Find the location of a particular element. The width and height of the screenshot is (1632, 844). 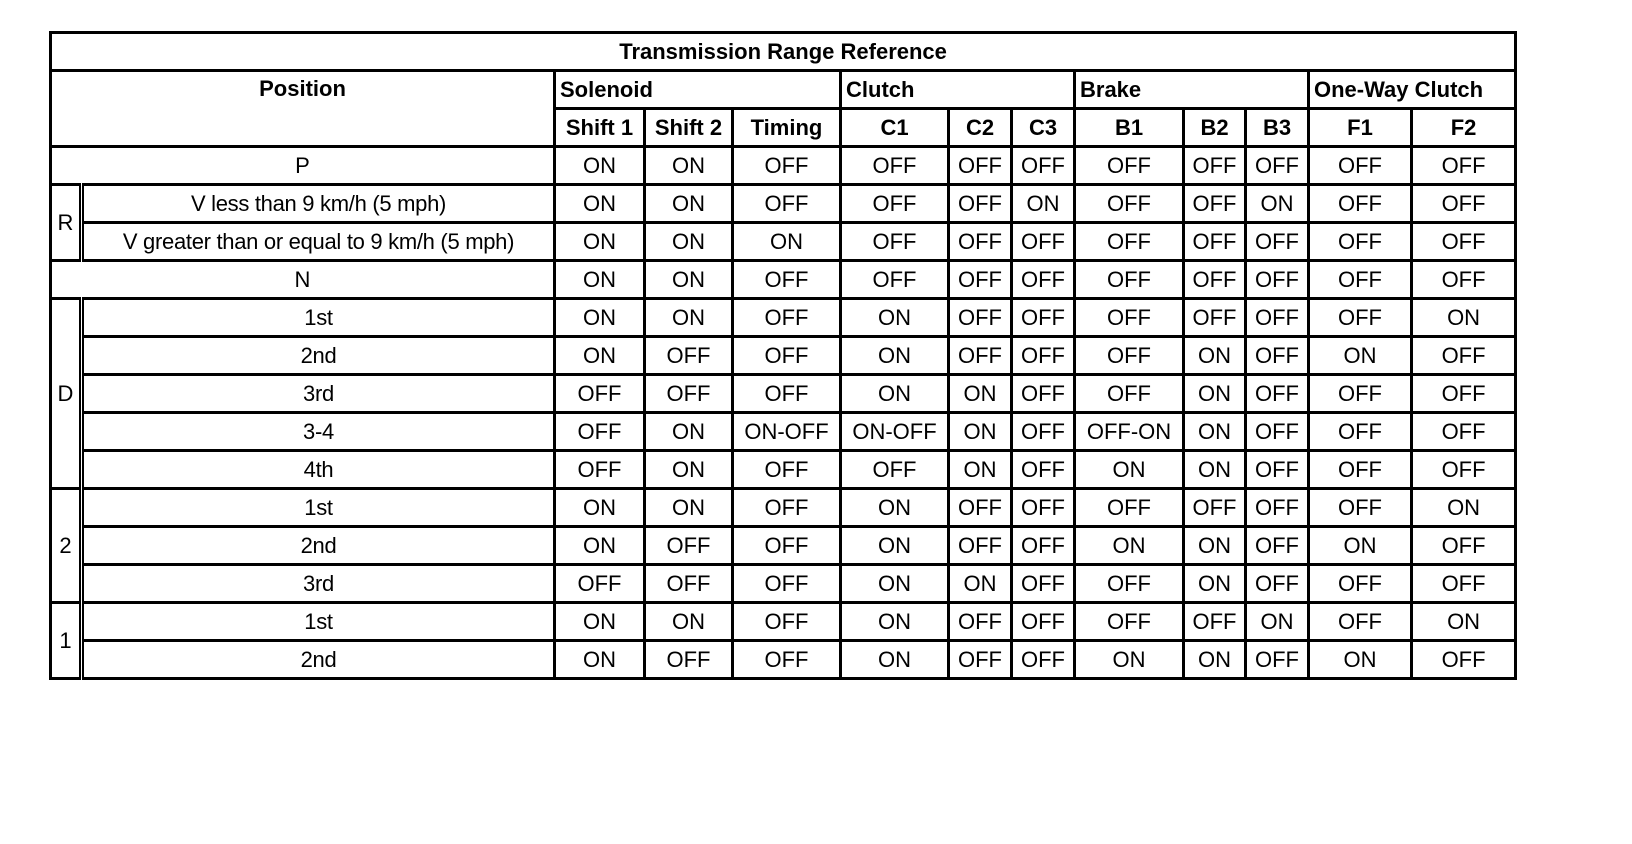

table-row: N ON ON OFF OFF OFF OFF OFF OFF OFF OFF OFF is located at coordinates (783, 279).